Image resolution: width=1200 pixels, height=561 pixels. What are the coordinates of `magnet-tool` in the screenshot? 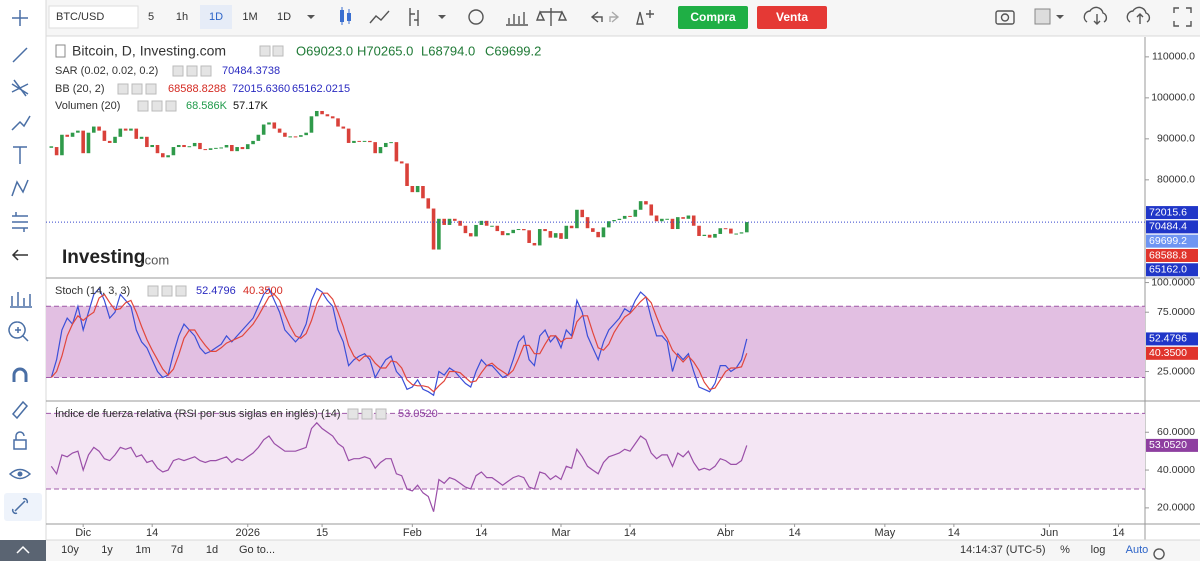 It's located at (20, 374).